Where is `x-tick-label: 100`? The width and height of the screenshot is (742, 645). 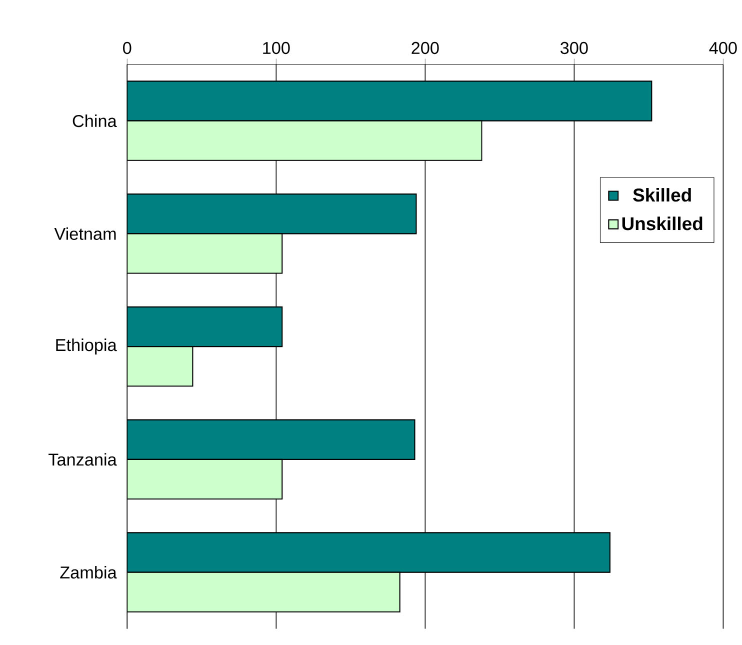
x-tick-label: 100 is located at coordinates (276, 48).